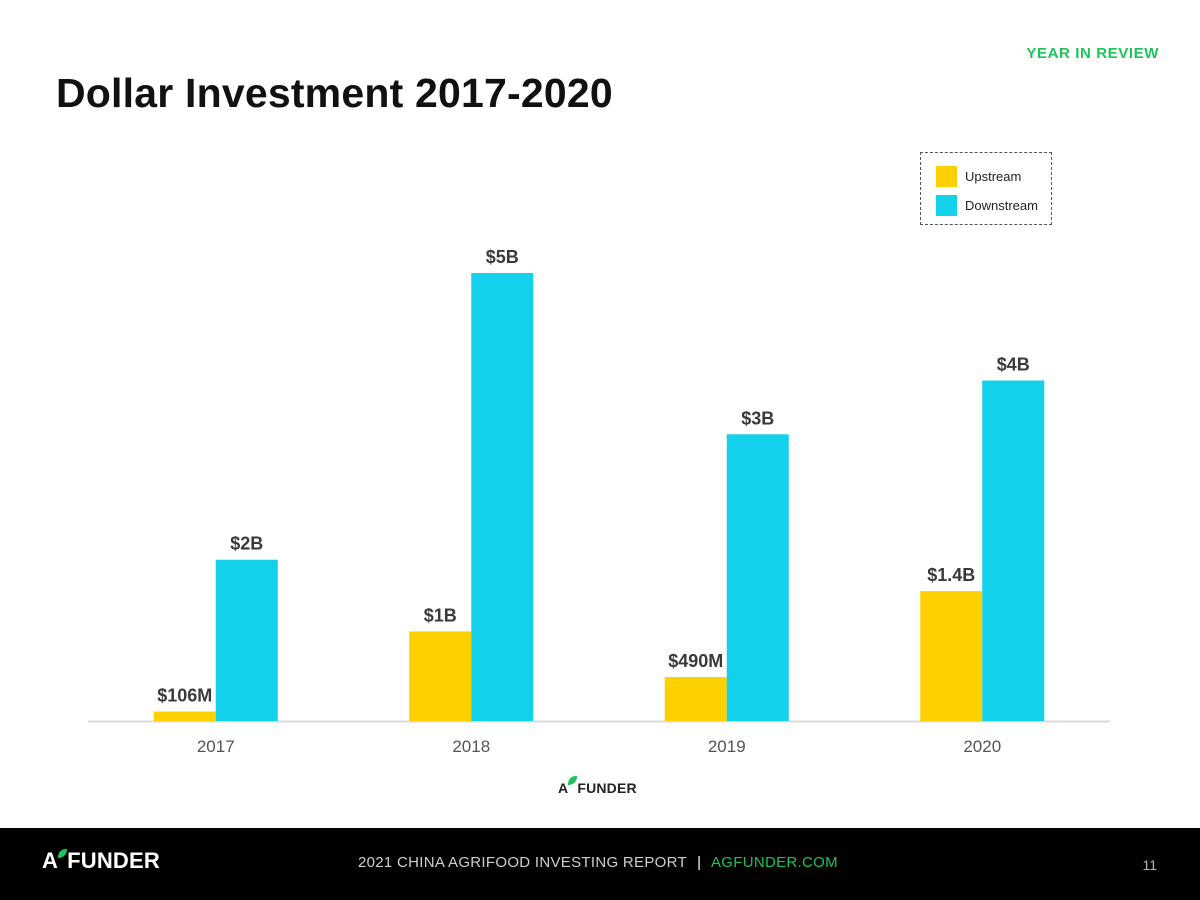 This screenshot has width=1200, height=900. I want to click on bar-downstream-2017, so click(246, 640).